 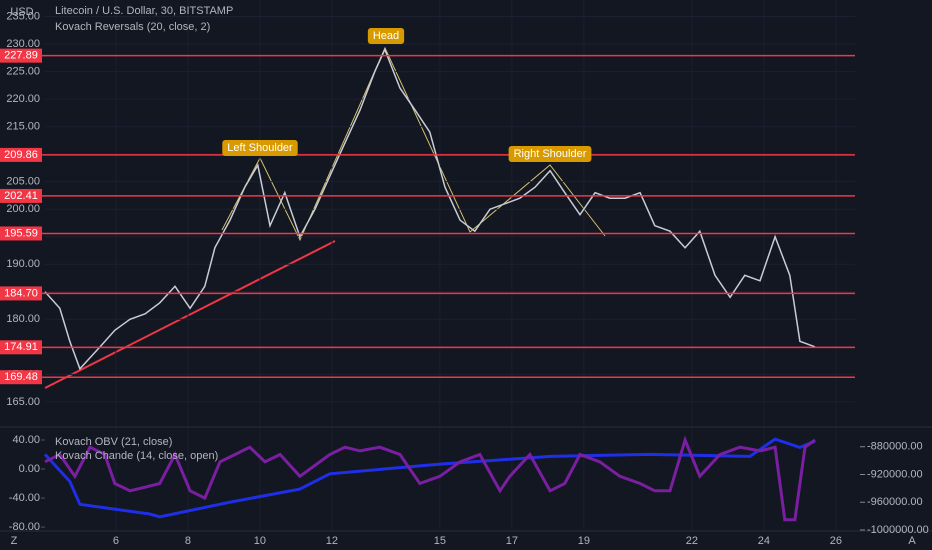 What do you see at coordinates (26, 440) in the screenshot?
I see `y-tick-label: 40.00` at bounding box center [26, 440].